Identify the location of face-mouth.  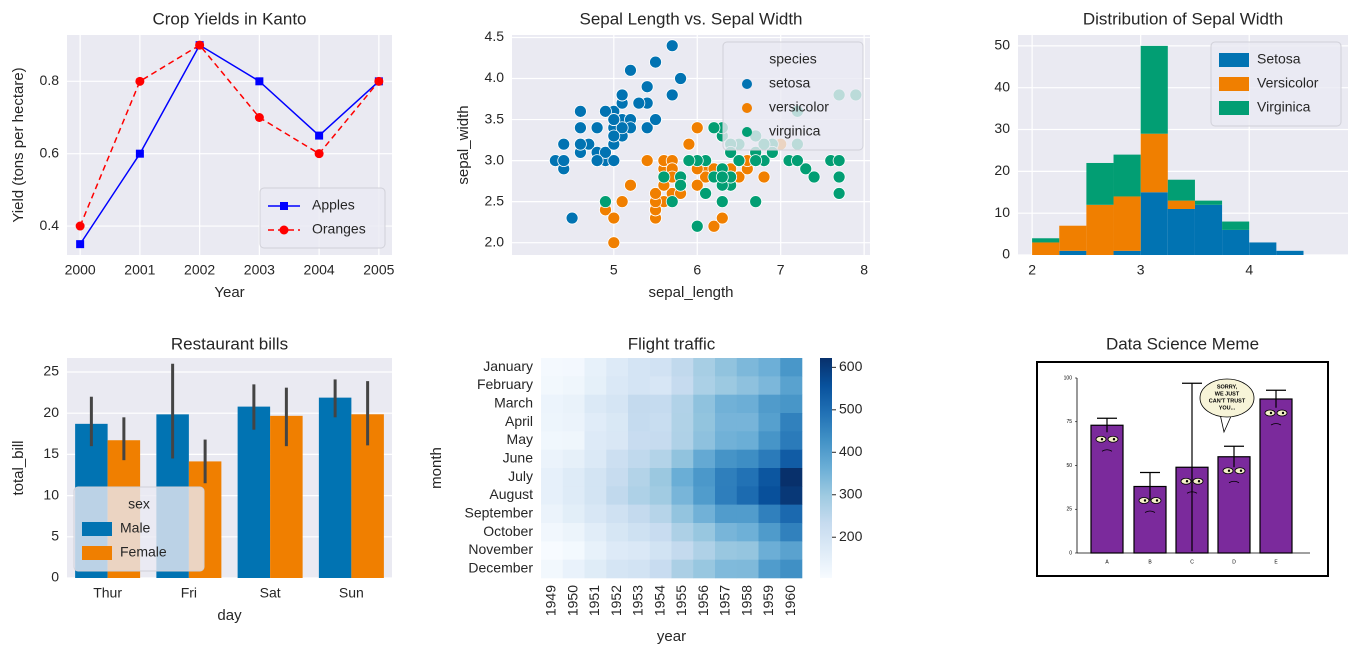
(1192, 492).